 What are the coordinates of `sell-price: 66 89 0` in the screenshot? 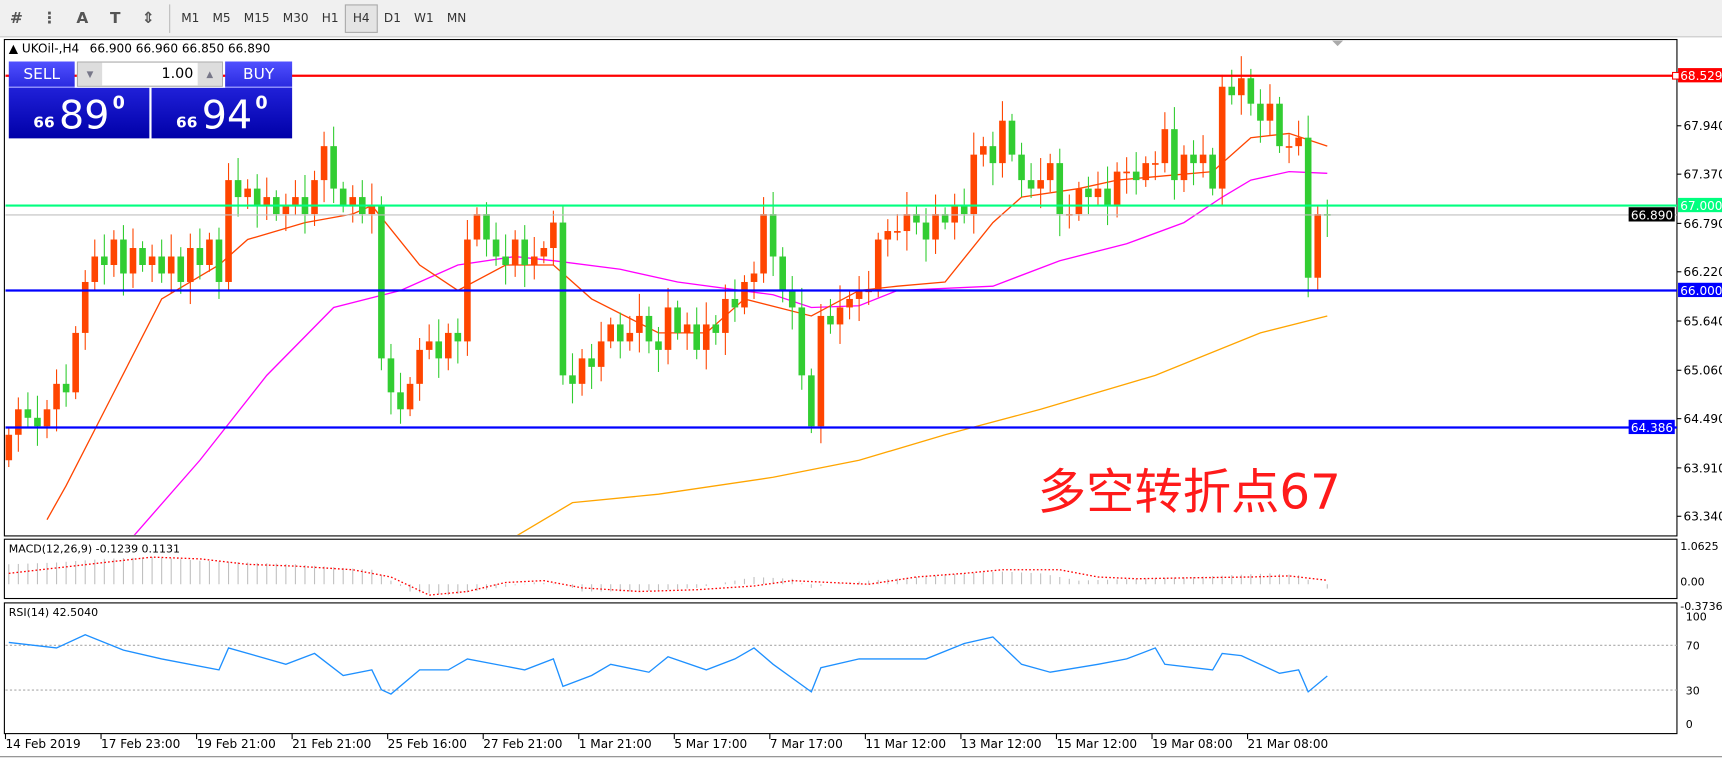 It's located at (79, 113).